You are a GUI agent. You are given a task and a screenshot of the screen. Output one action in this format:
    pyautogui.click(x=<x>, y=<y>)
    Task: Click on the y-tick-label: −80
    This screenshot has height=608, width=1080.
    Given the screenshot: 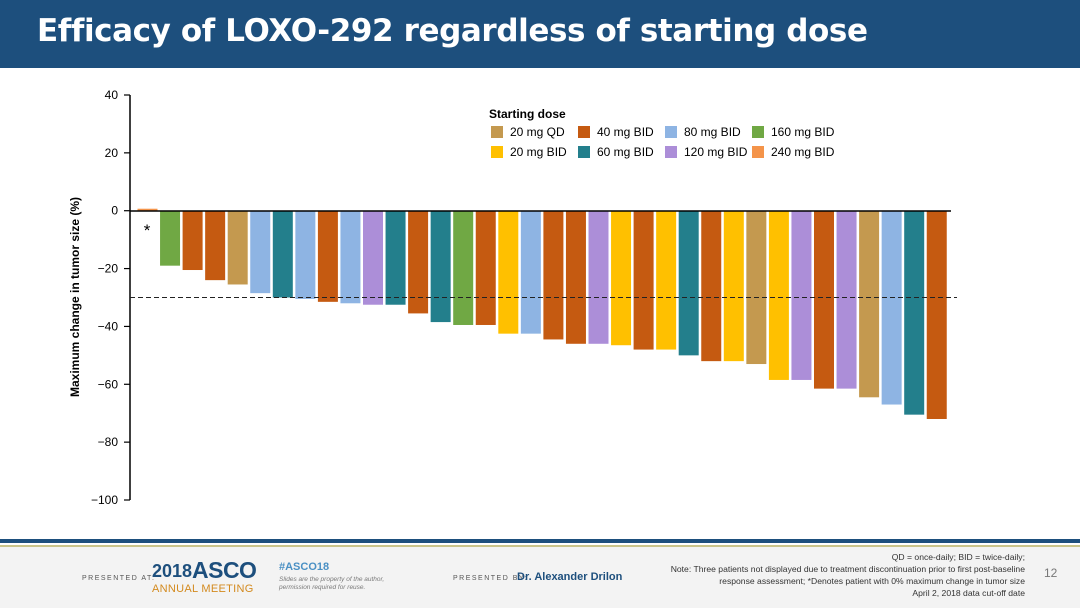 What is the action you would take?
    pyautogui.click(x=108, y=442)
    